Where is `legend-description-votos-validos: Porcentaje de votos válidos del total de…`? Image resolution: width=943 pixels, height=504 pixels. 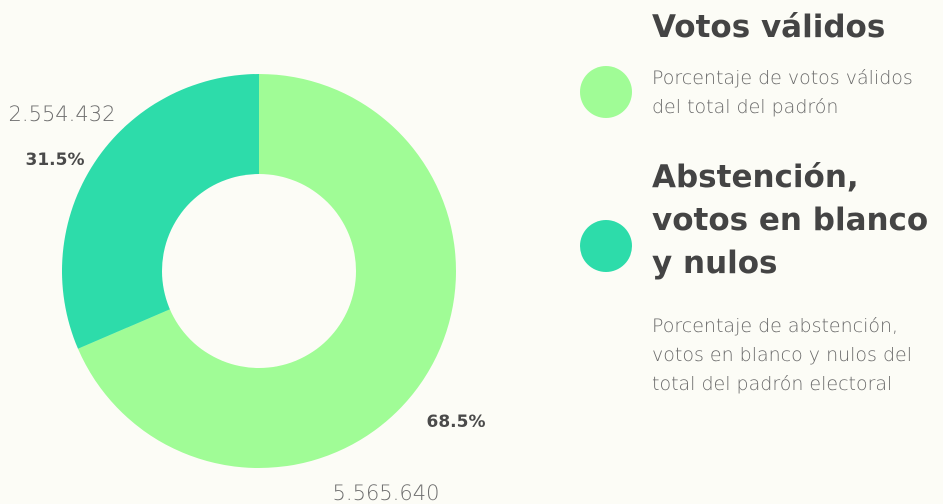 legend-description-votos-validos: Porcentaje de votos válidos del total de… is located at coordinates (782, 92).